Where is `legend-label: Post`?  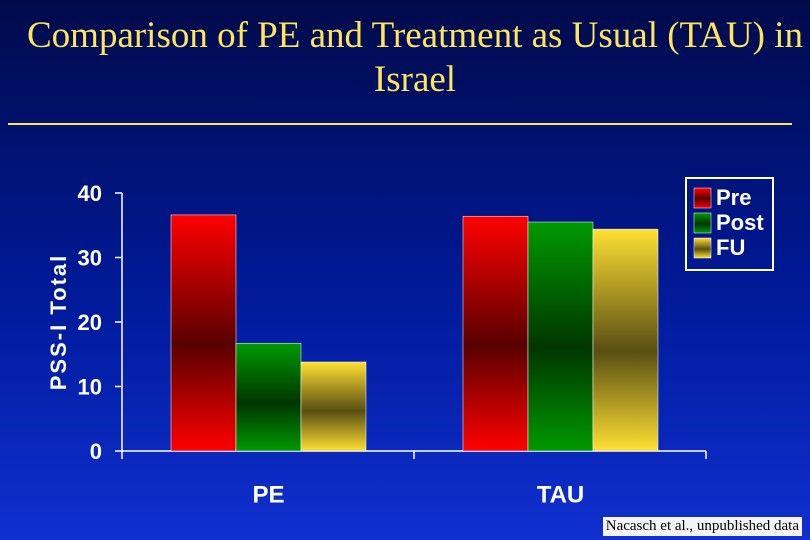
legend-label: Post is located at coordinates (740, 222).